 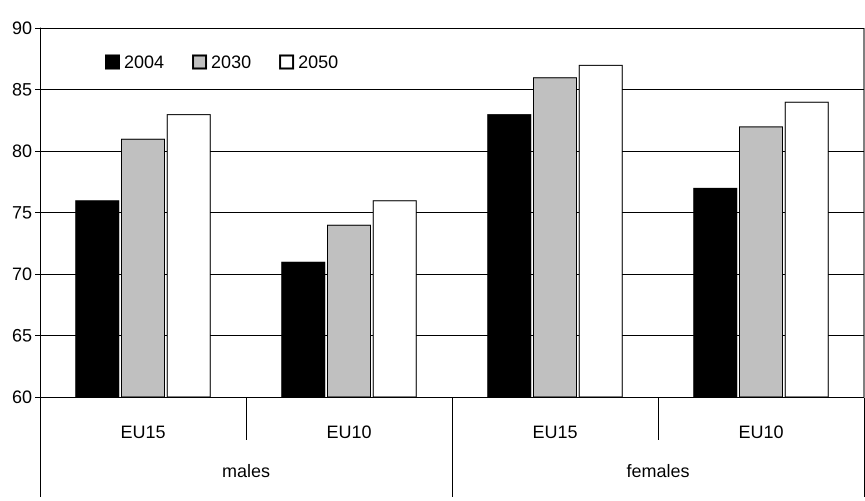 I want to click on legend-label: 2050, so click(x=318, y=62).